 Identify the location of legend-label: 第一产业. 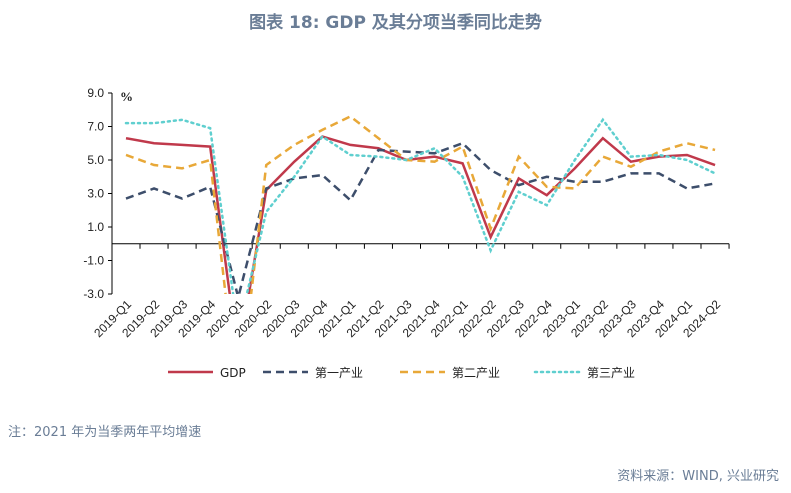
(339, 373).